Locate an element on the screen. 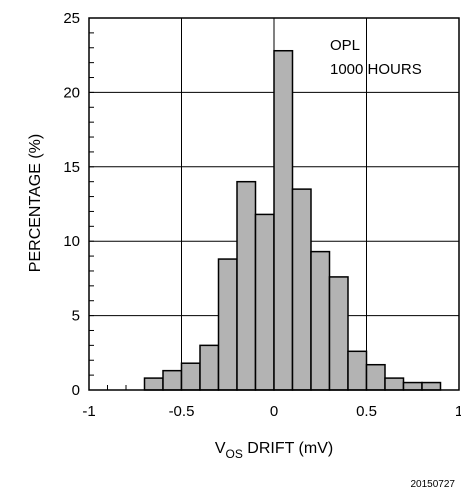  y-tick-label-2: 10 is located at coordinates (71, 241).